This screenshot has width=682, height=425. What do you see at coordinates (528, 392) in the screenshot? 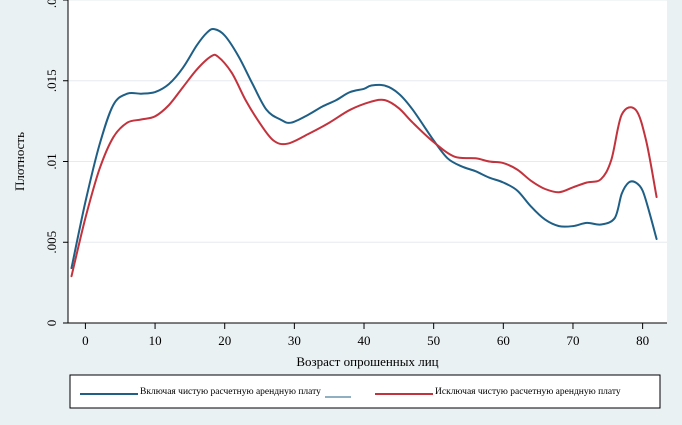
I see `legend-label-excluding-rent: Исключая чистую расчетную арендную плату` at bounding box center [528, 392].